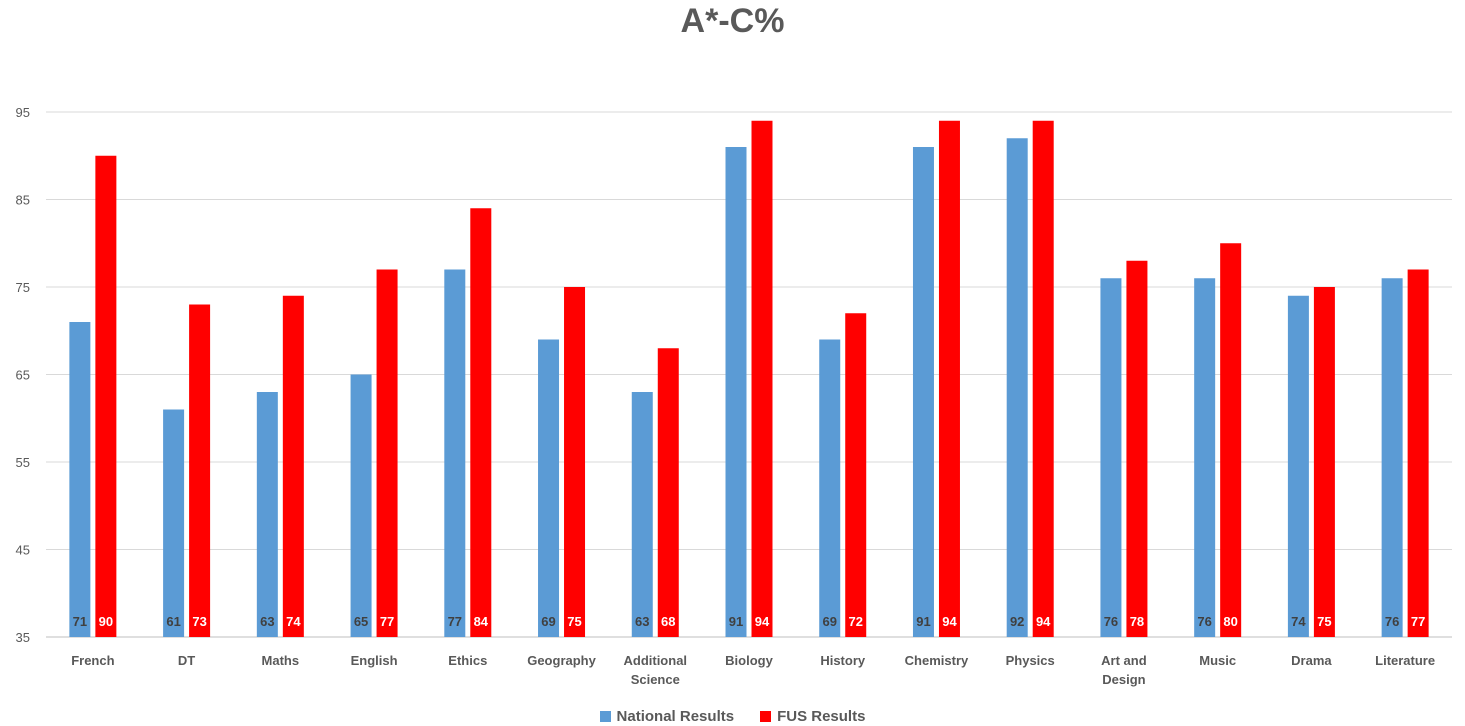  What do you see at coordinates (293, 621) in the screenshot?
I see `data-label-fus: 74` at bounding box center [293, 621].